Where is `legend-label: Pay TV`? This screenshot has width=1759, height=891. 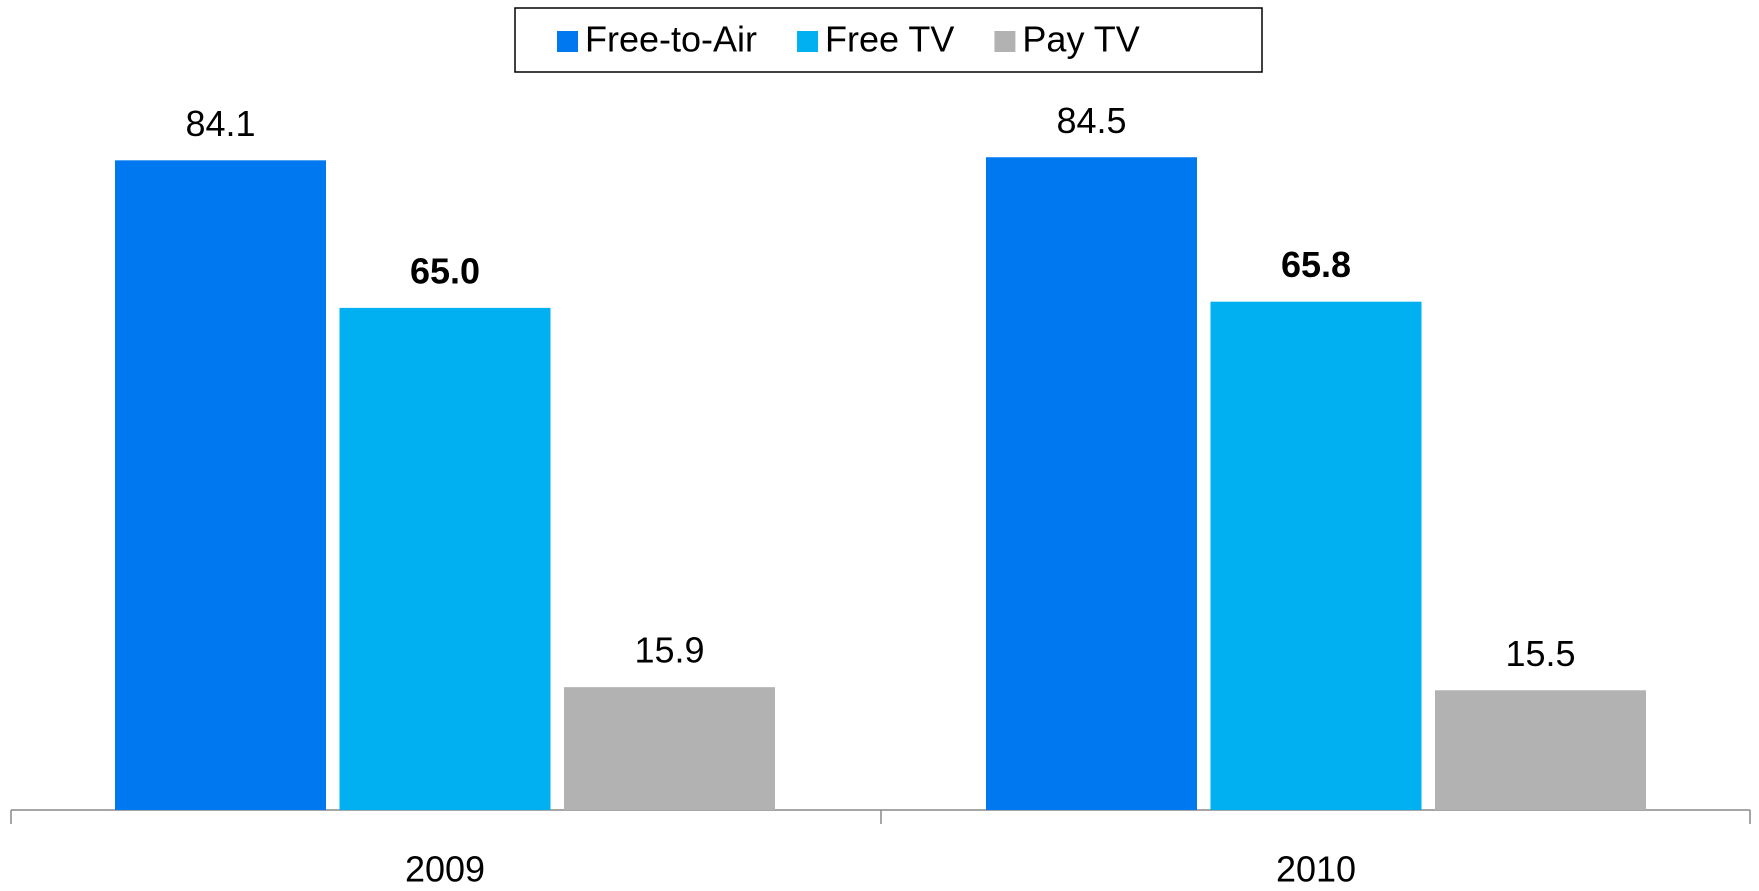 legend-label: Pay TV is located at coordinates (1080, 39).